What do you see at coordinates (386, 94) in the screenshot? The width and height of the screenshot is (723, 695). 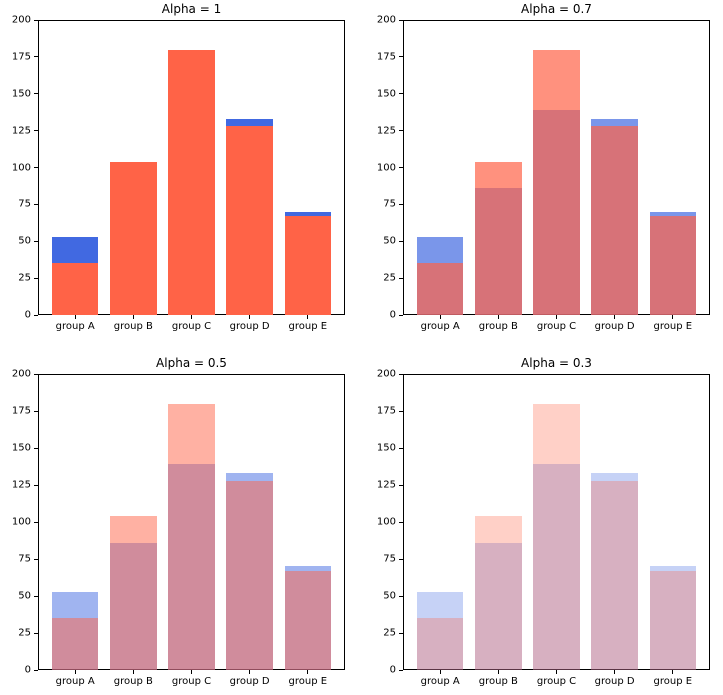 I see `y-tick-label: 150` at bounding box center [386, 94].